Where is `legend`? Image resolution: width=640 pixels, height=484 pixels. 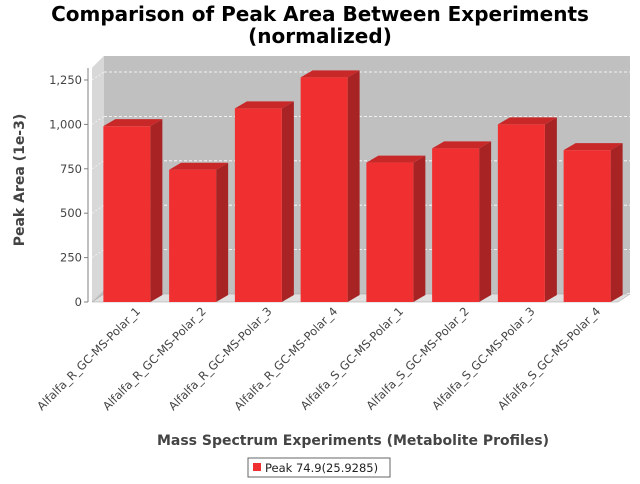 legend is located at coordinates (319, 467).